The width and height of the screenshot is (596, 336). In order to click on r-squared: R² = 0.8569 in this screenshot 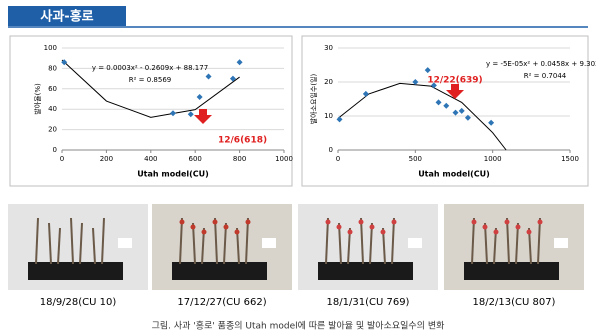, I will do `click(150, 80)`.